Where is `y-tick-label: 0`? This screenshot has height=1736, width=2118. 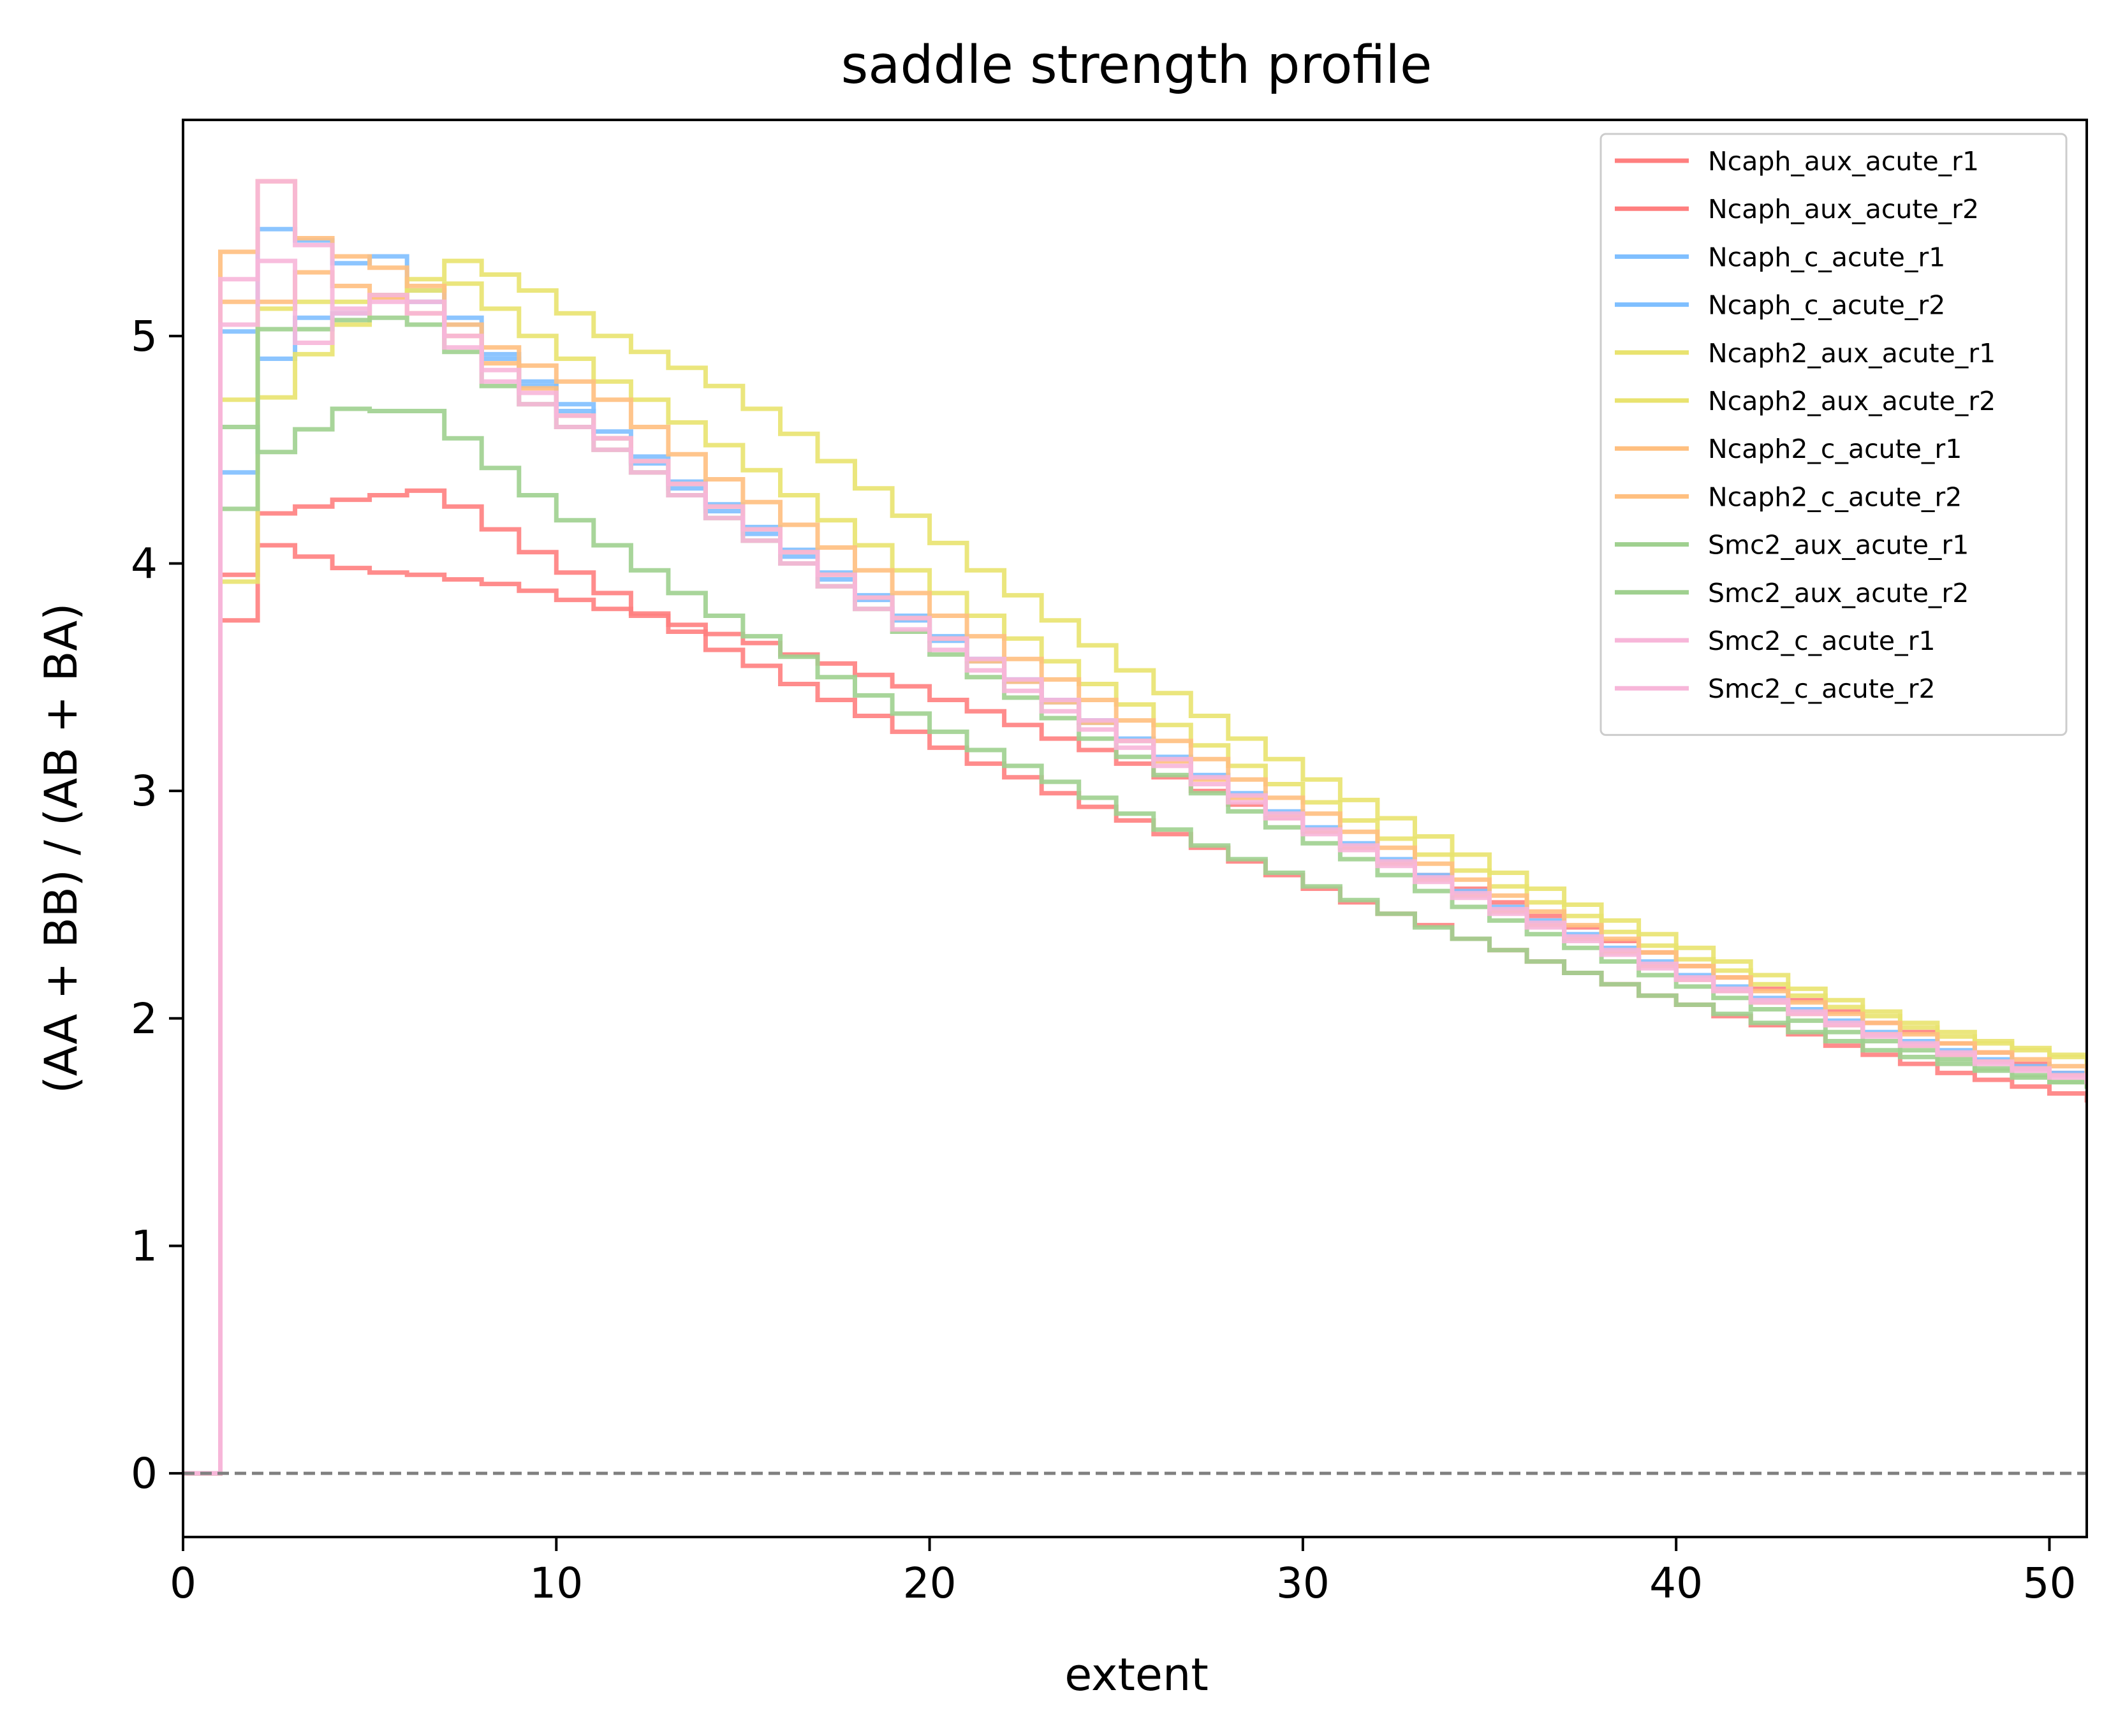 y-tick-label: 0 is located at coordinates (144, 1473).